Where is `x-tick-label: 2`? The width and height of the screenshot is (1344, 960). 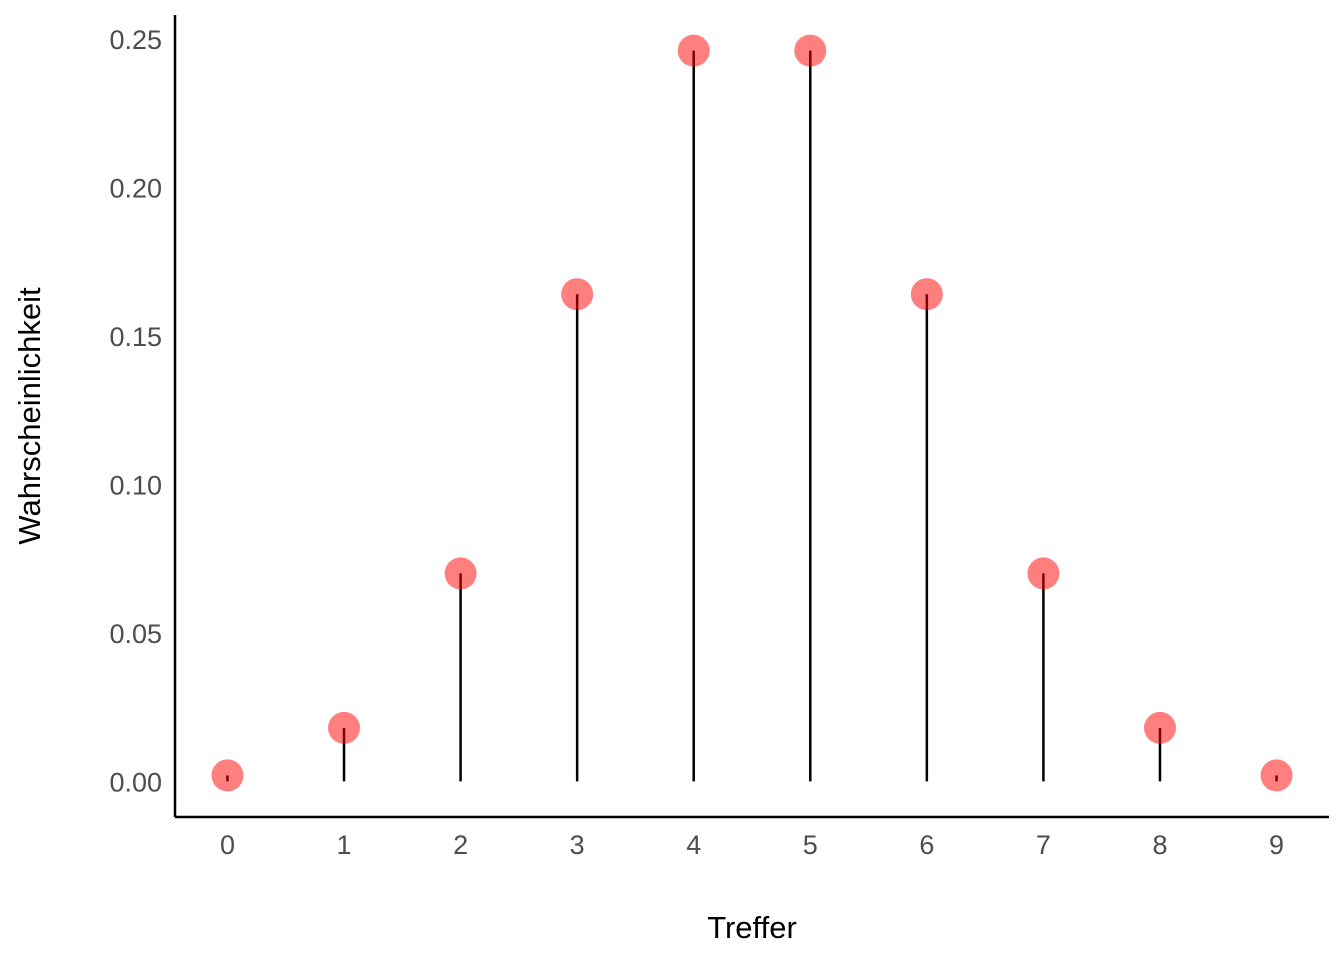
x-tick-label: 2 is located at coordinates (460, 845).